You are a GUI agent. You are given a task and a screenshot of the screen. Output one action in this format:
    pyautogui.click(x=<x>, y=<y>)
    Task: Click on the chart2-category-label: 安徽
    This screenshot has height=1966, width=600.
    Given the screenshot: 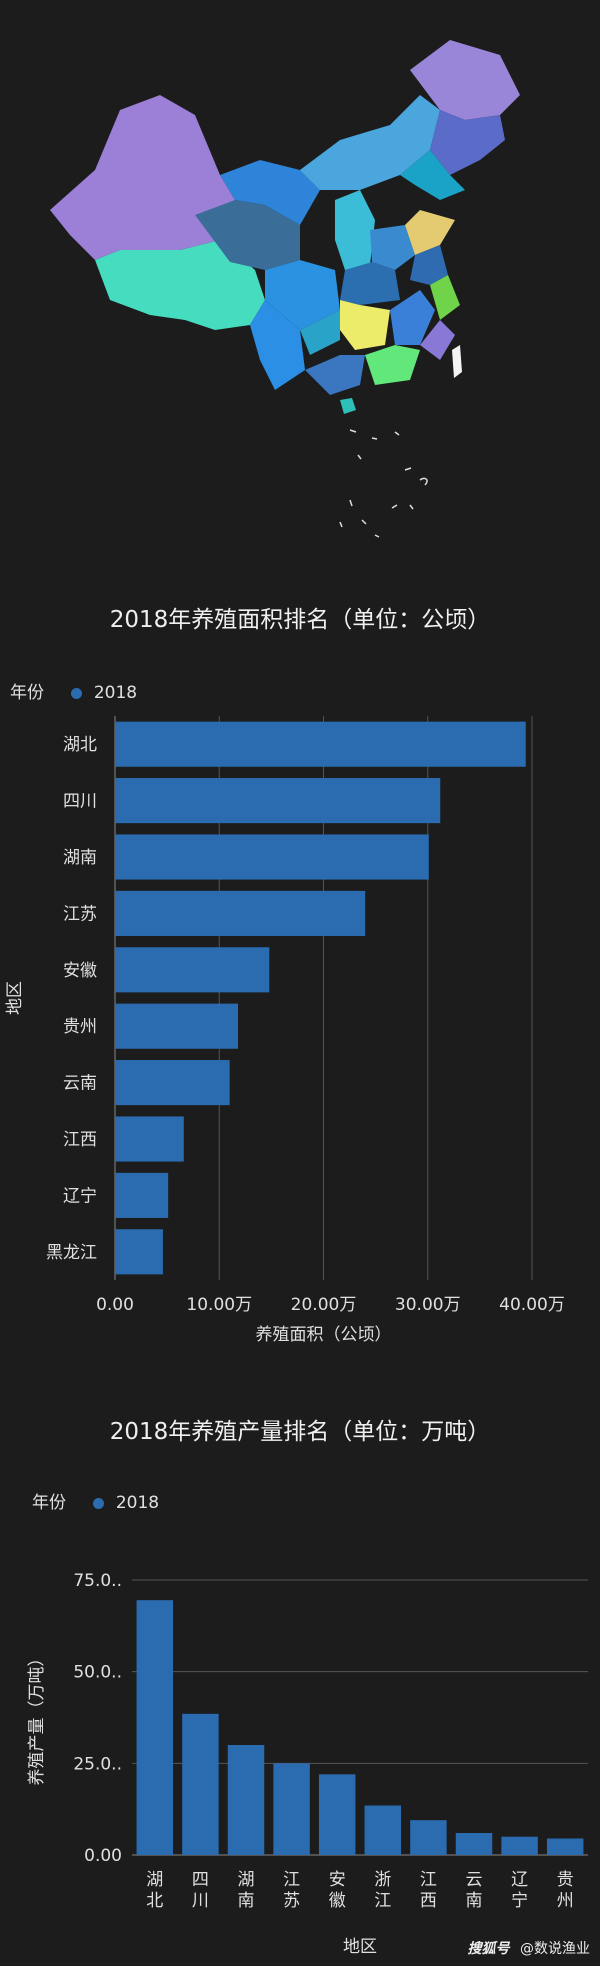 What is the action you would take?
    pyautogui.click(x=337, y=1890)
    